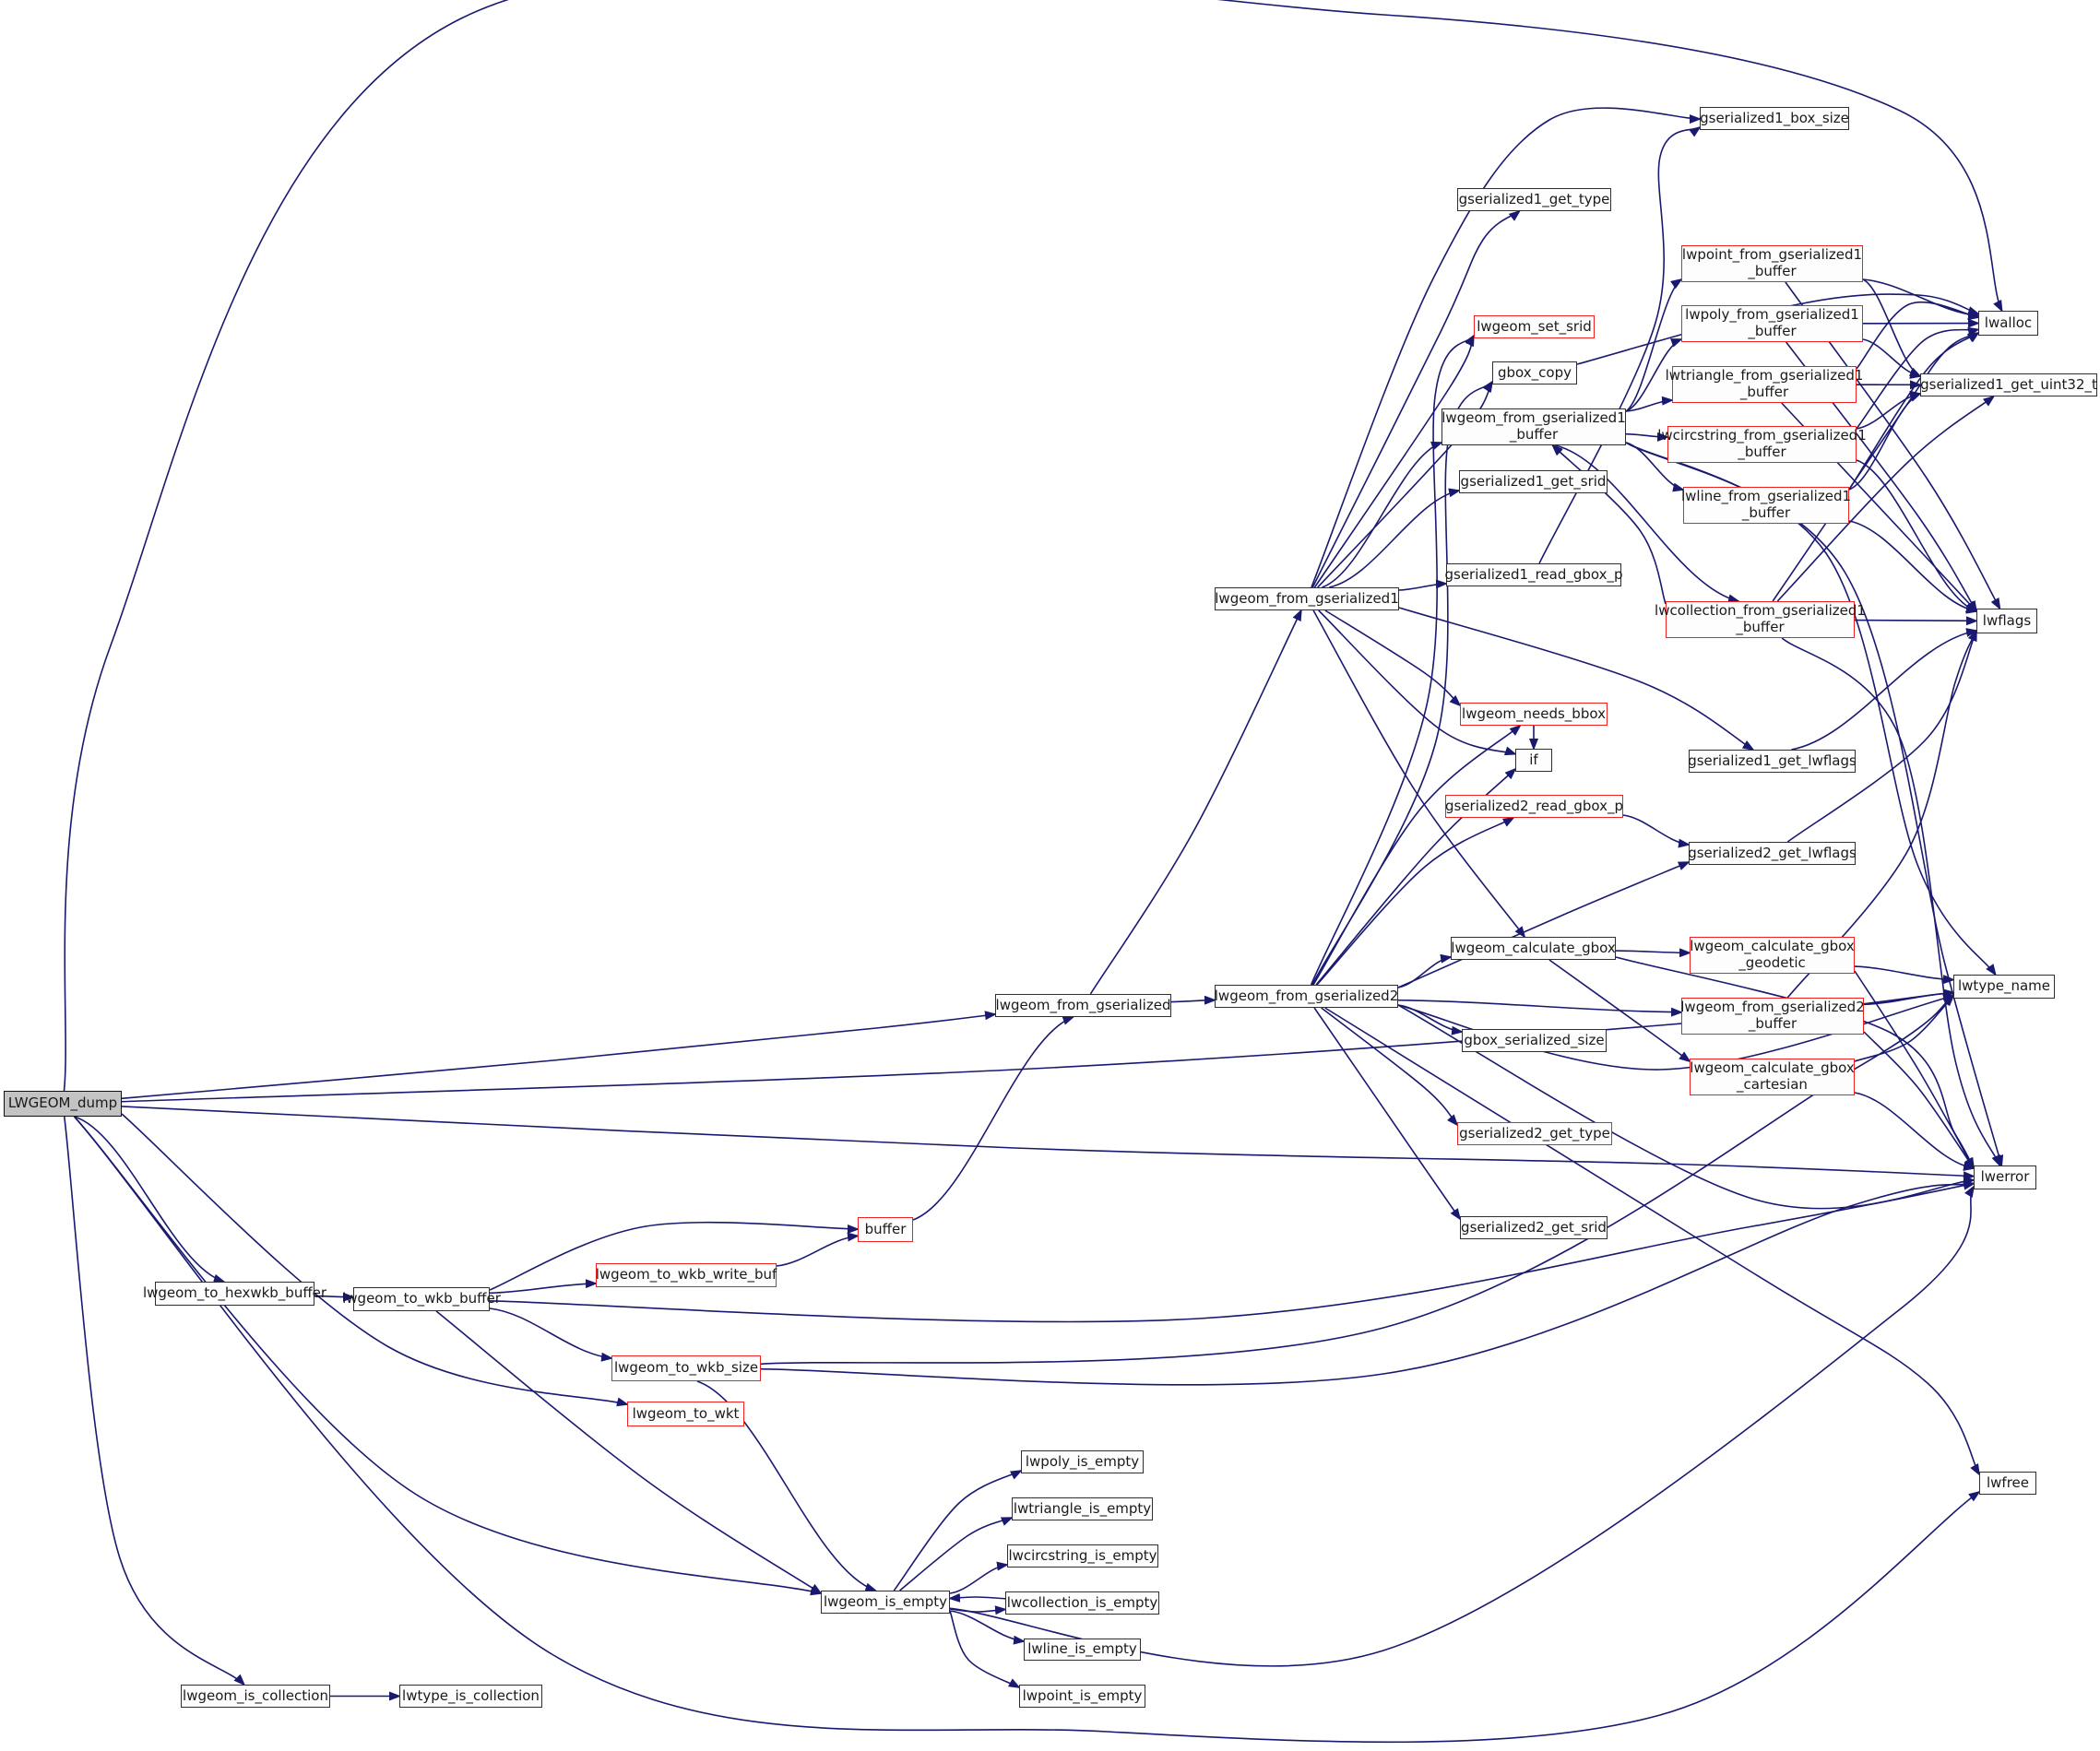  I want to click on node-flags: lwflags, so click(2006, 621).